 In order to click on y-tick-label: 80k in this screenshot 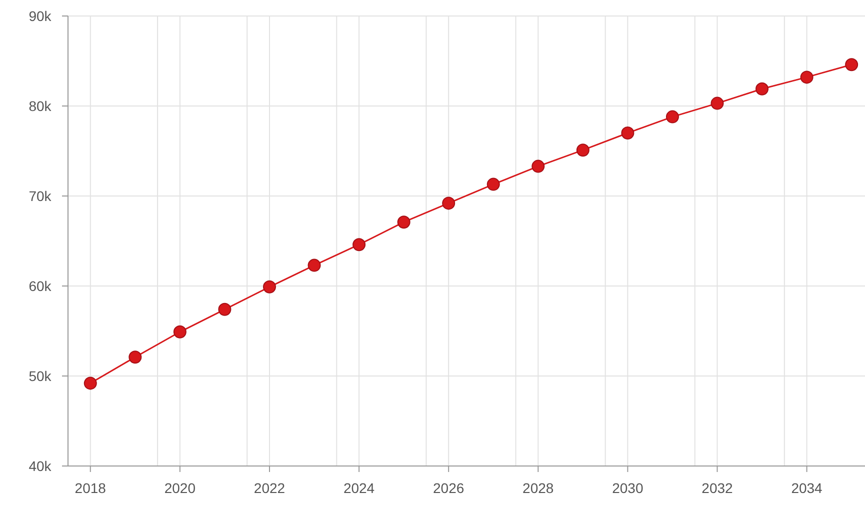, I will do `click(40, 106)`.